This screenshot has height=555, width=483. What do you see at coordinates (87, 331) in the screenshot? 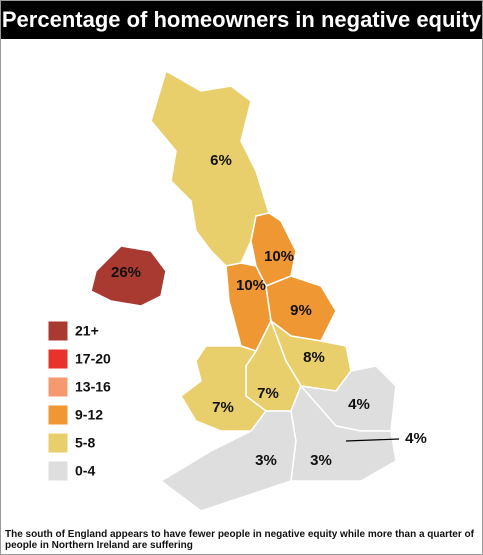
I see `legend-label: 21+` at bounding box center [87, 331].